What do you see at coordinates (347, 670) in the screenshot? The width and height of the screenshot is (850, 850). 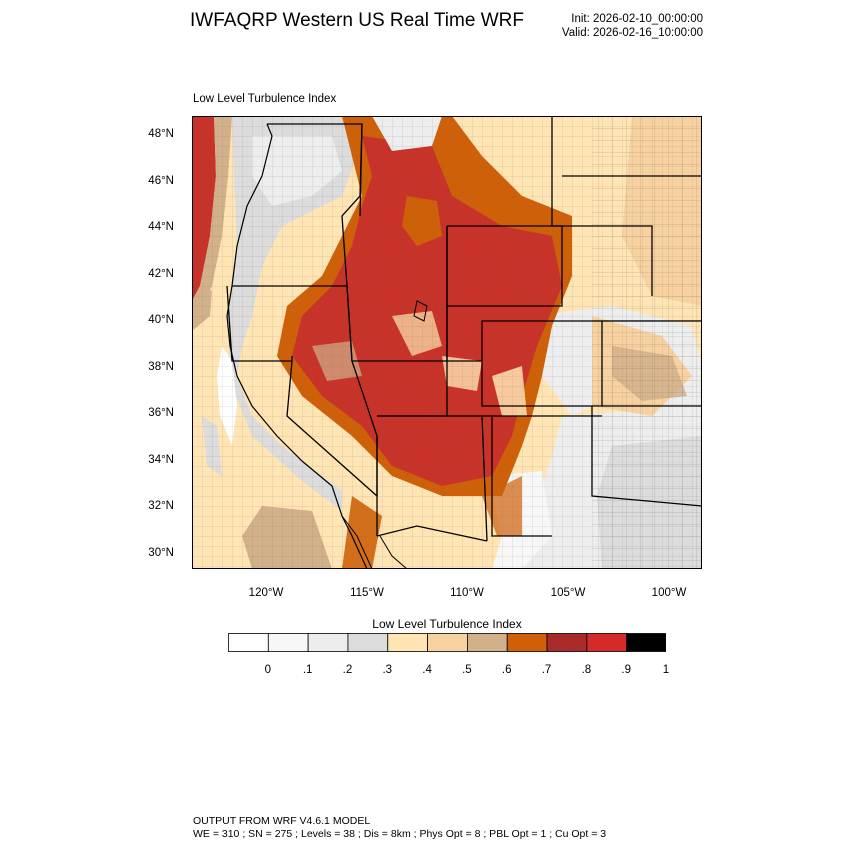 I see `colorbar-tick-label: .2` at bounding box center [347, 670].